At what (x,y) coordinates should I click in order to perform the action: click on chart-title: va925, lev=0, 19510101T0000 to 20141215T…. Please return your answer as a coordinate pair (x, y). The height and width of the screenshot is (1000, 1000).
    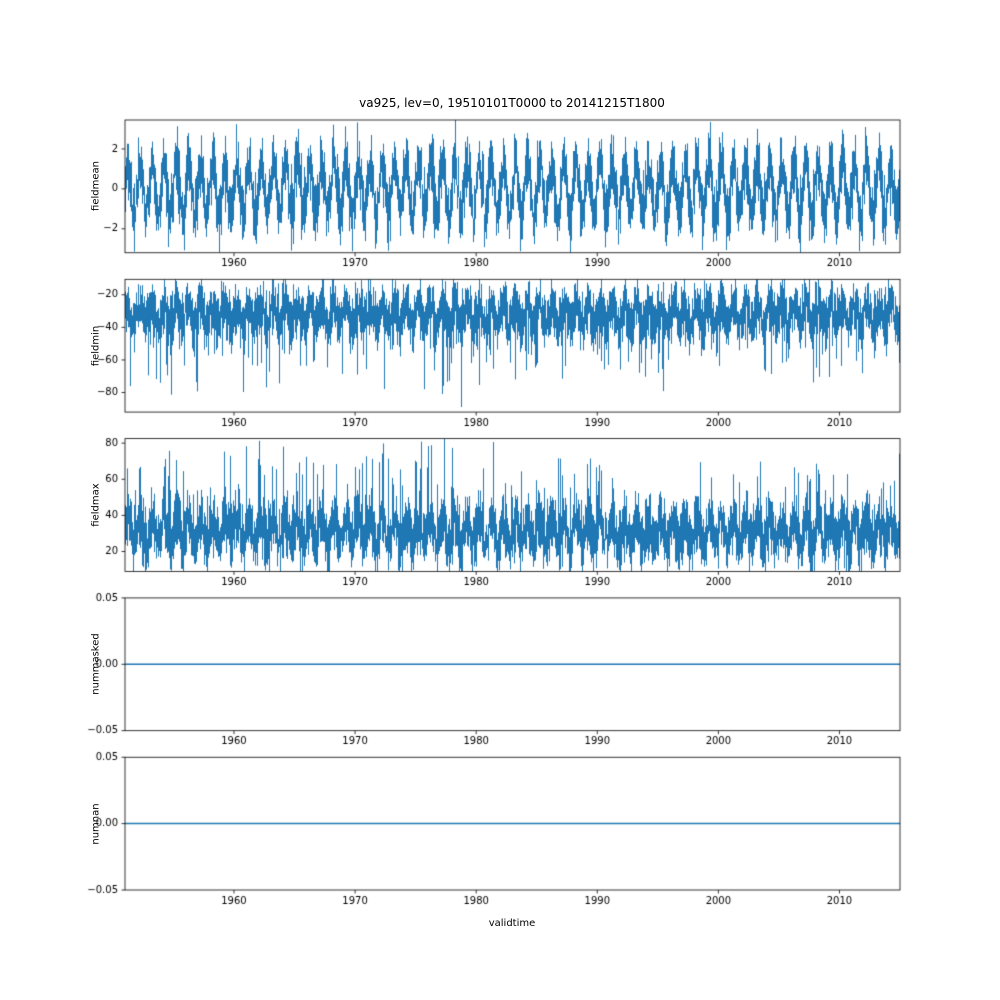
    Looking at the image, I should click on (512, 103).